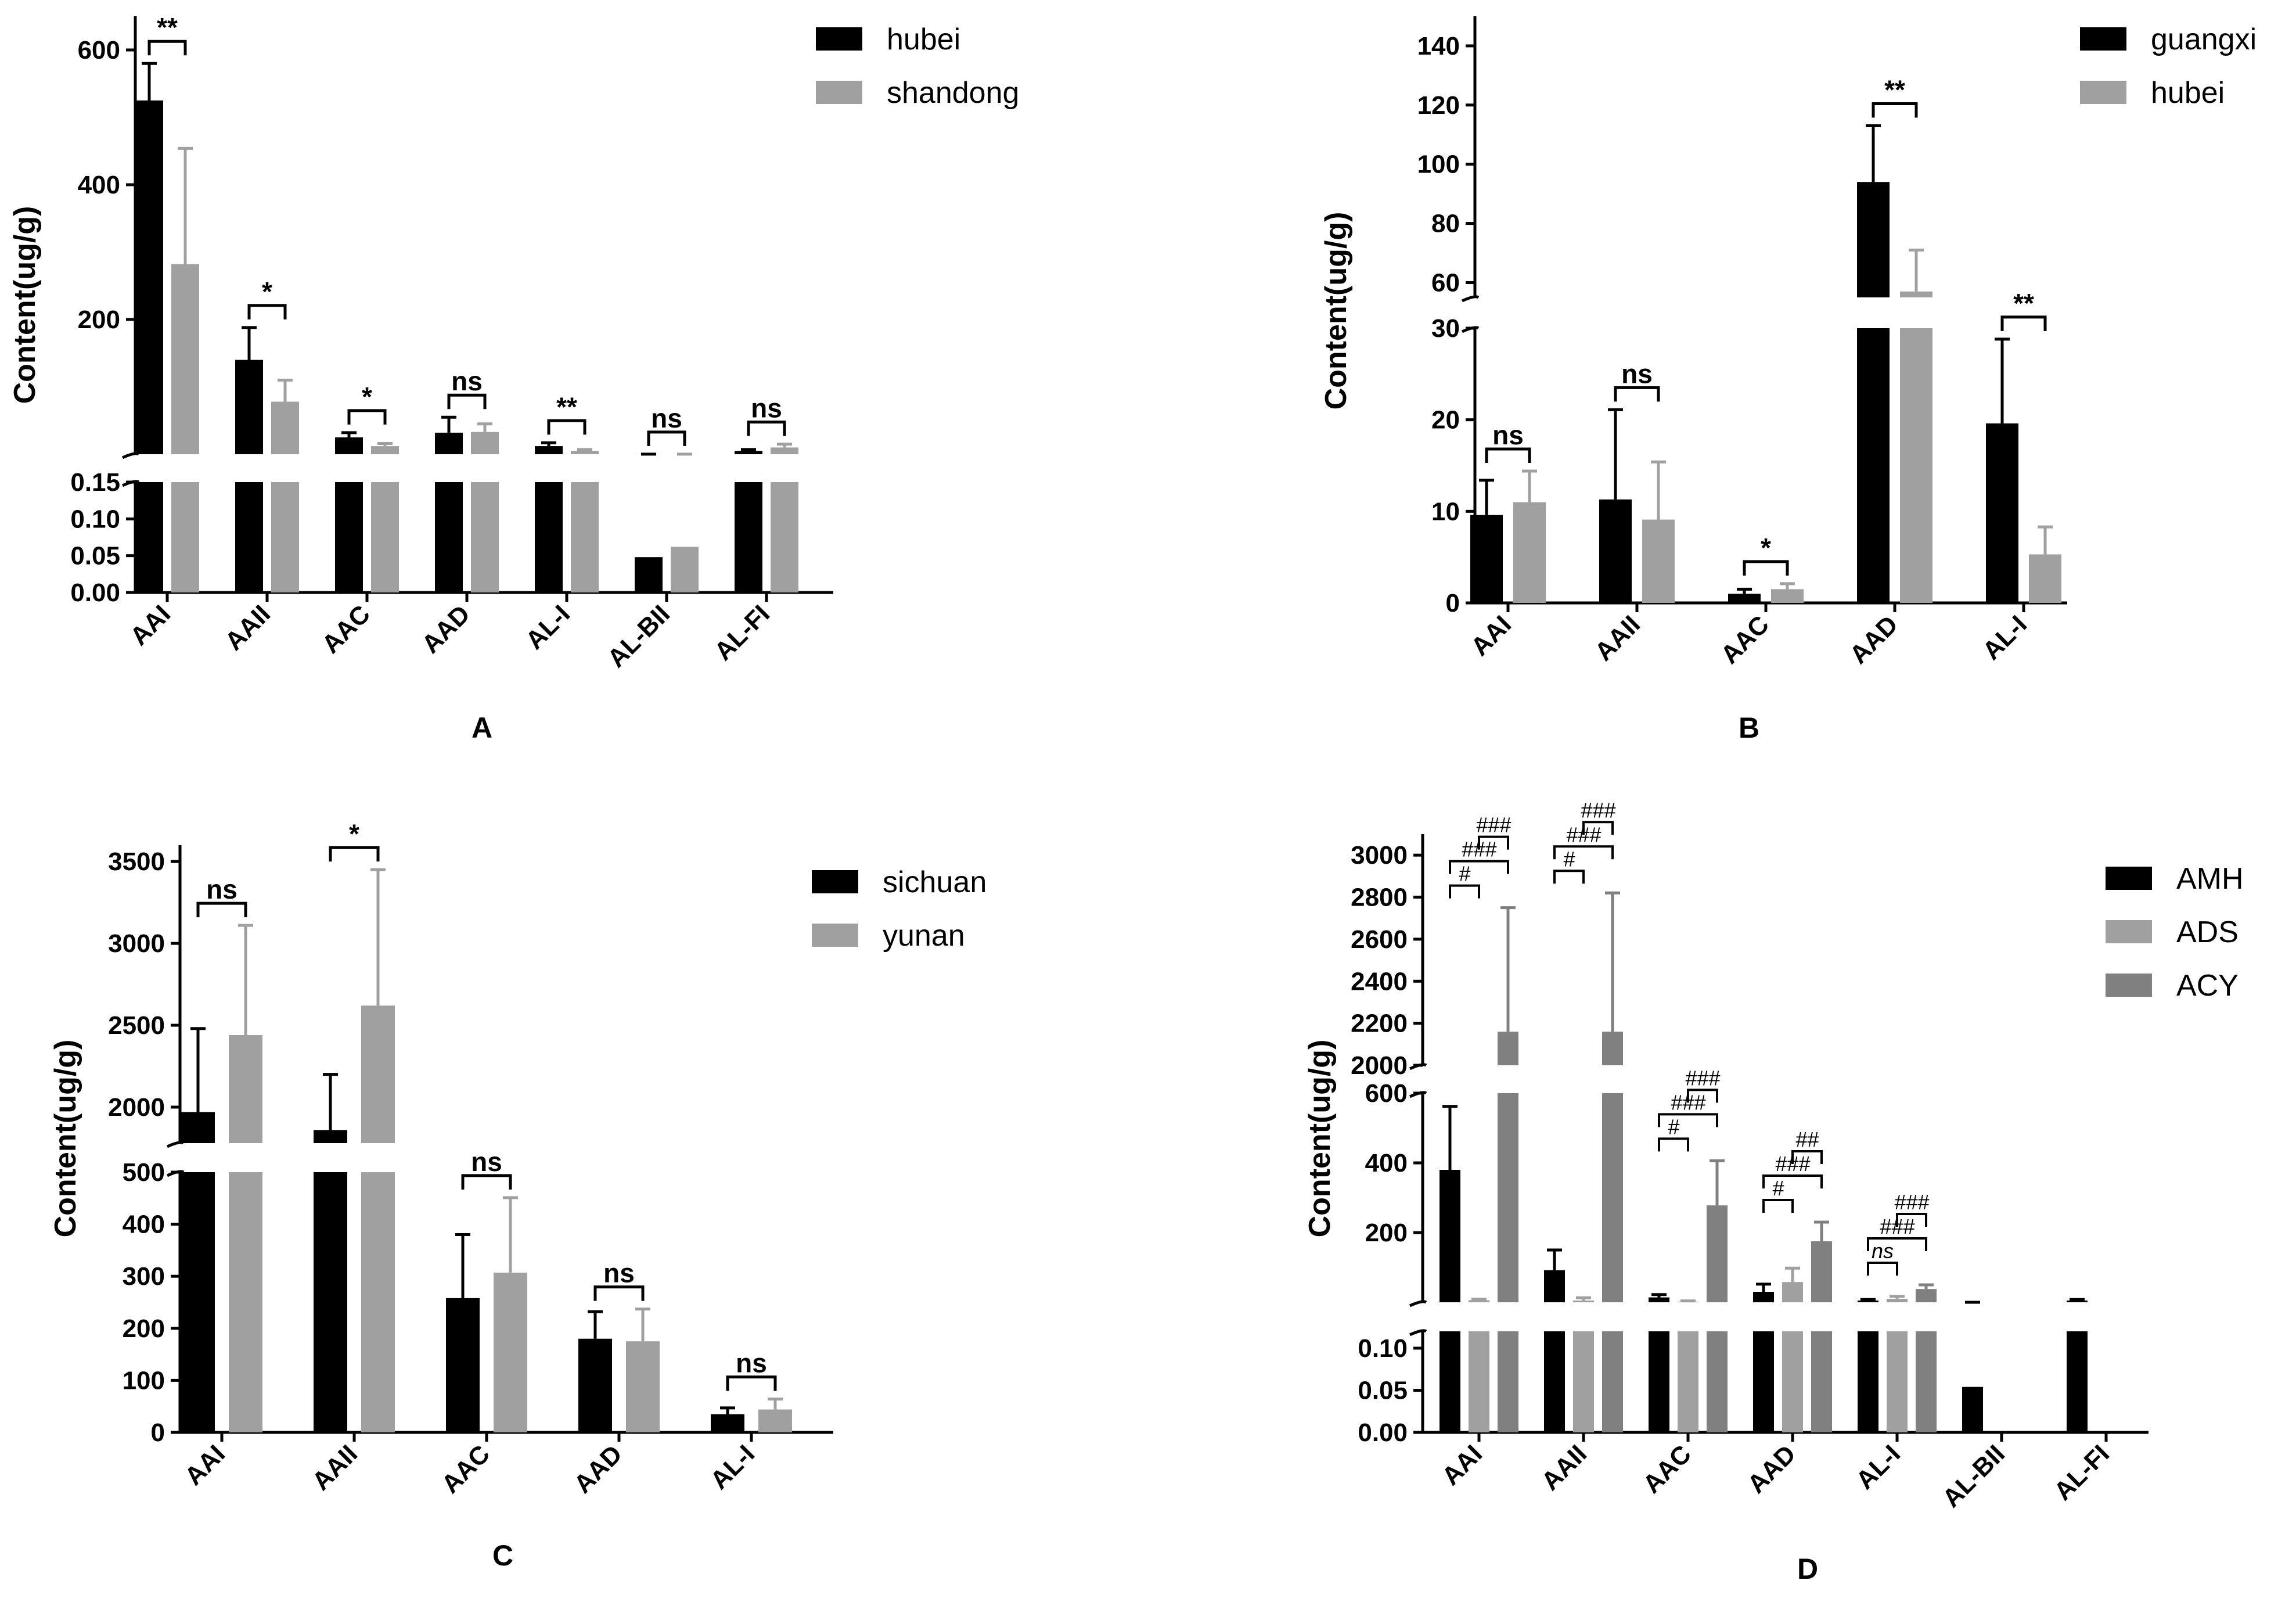  What do you see at coordinates (727, 1423) in the screenshot?
I see `bar-sichuan-al-i` at bounding box center [727, 1423].